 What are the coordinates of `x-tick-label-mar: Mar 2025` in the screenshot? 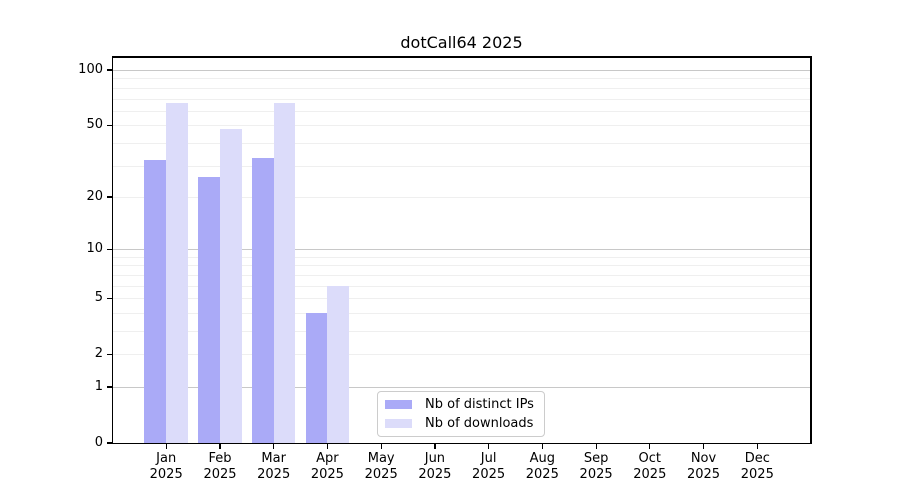 It's located at (274, 466).